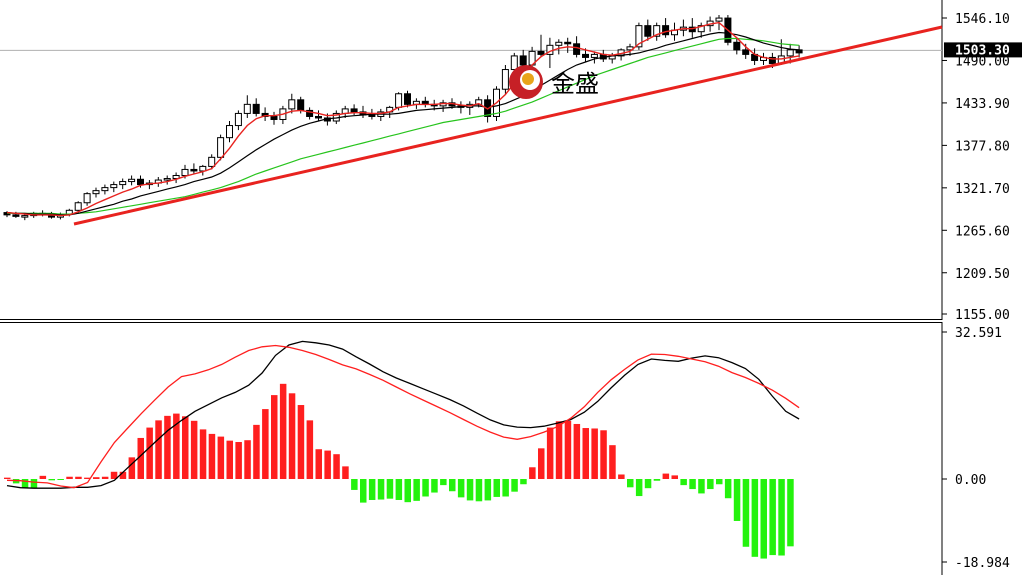 This screenshot has height=575, width=1022. I want to click on logo-emblem-core-icon, so click(528, 79).